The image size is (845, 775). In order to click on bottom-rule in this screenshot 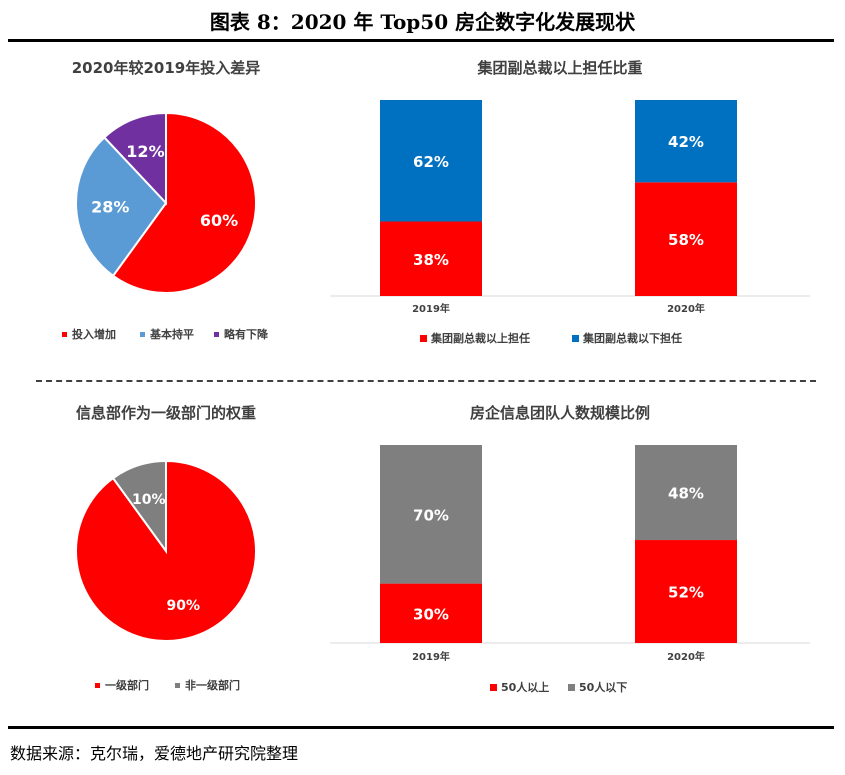, I will do `click(421, 727)`.